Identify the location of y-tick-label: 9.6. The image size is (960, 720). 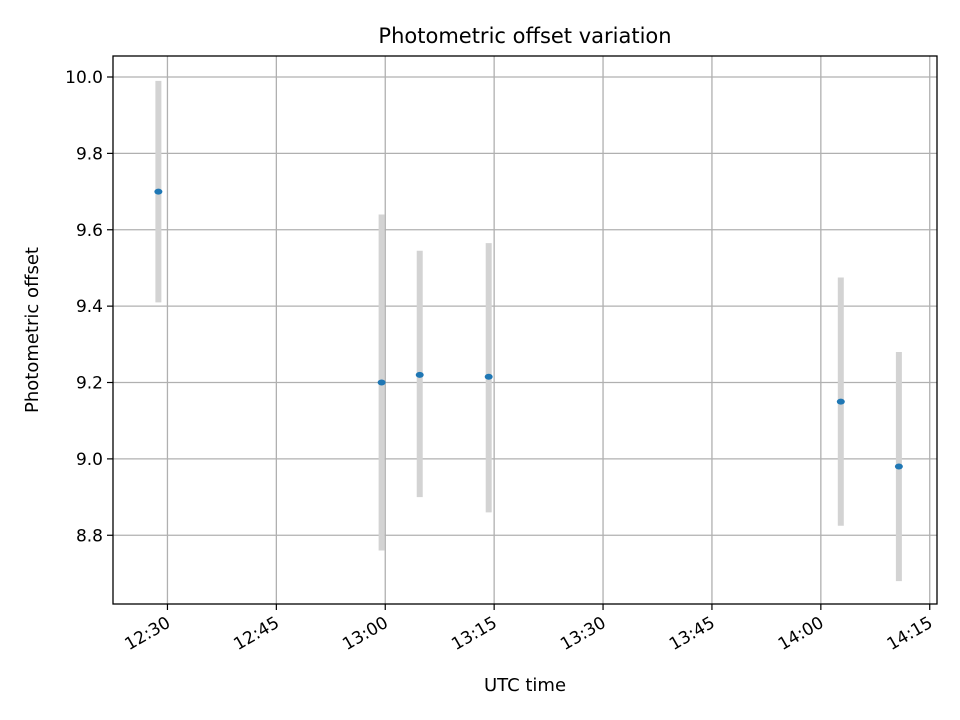
(89, 231).